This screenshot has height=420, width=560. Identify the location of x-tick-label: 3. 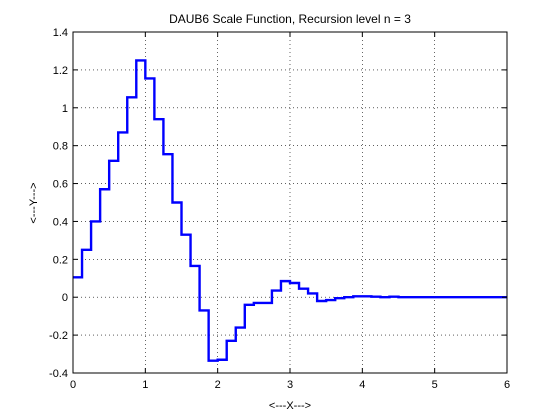
(290, 385).